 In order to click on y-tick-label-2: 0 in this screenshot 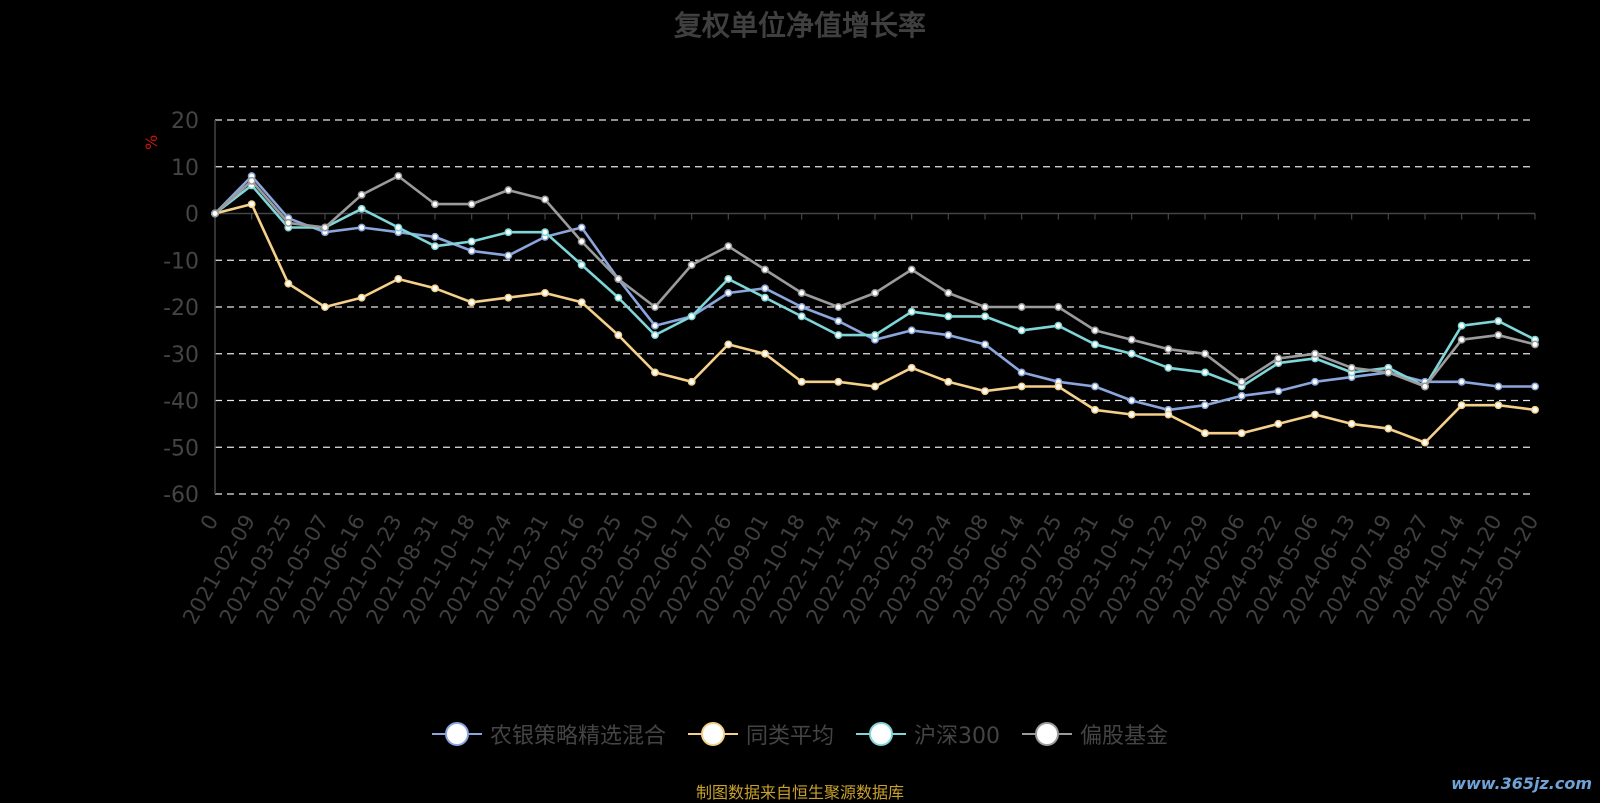, I will do `click(192, 215)`.